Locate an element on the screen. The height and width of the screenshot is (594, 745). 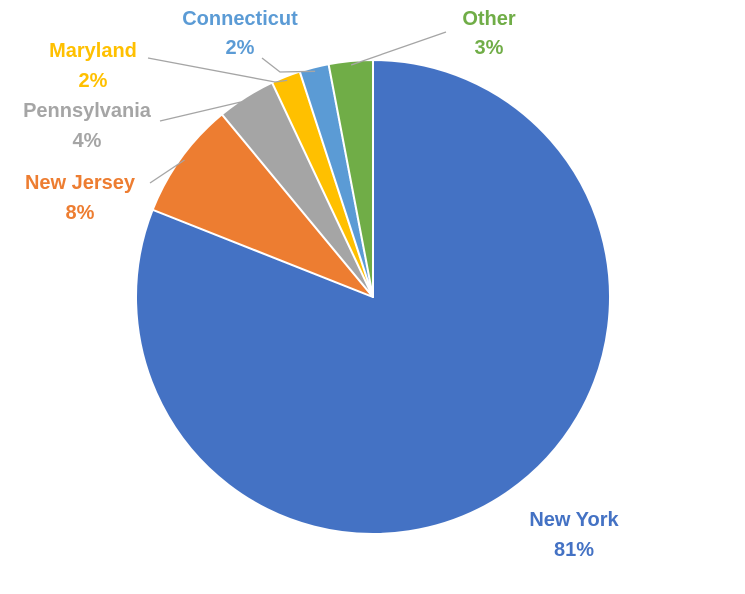
slice-label-new-york: New York 81% is located at coordinates (574, 535).